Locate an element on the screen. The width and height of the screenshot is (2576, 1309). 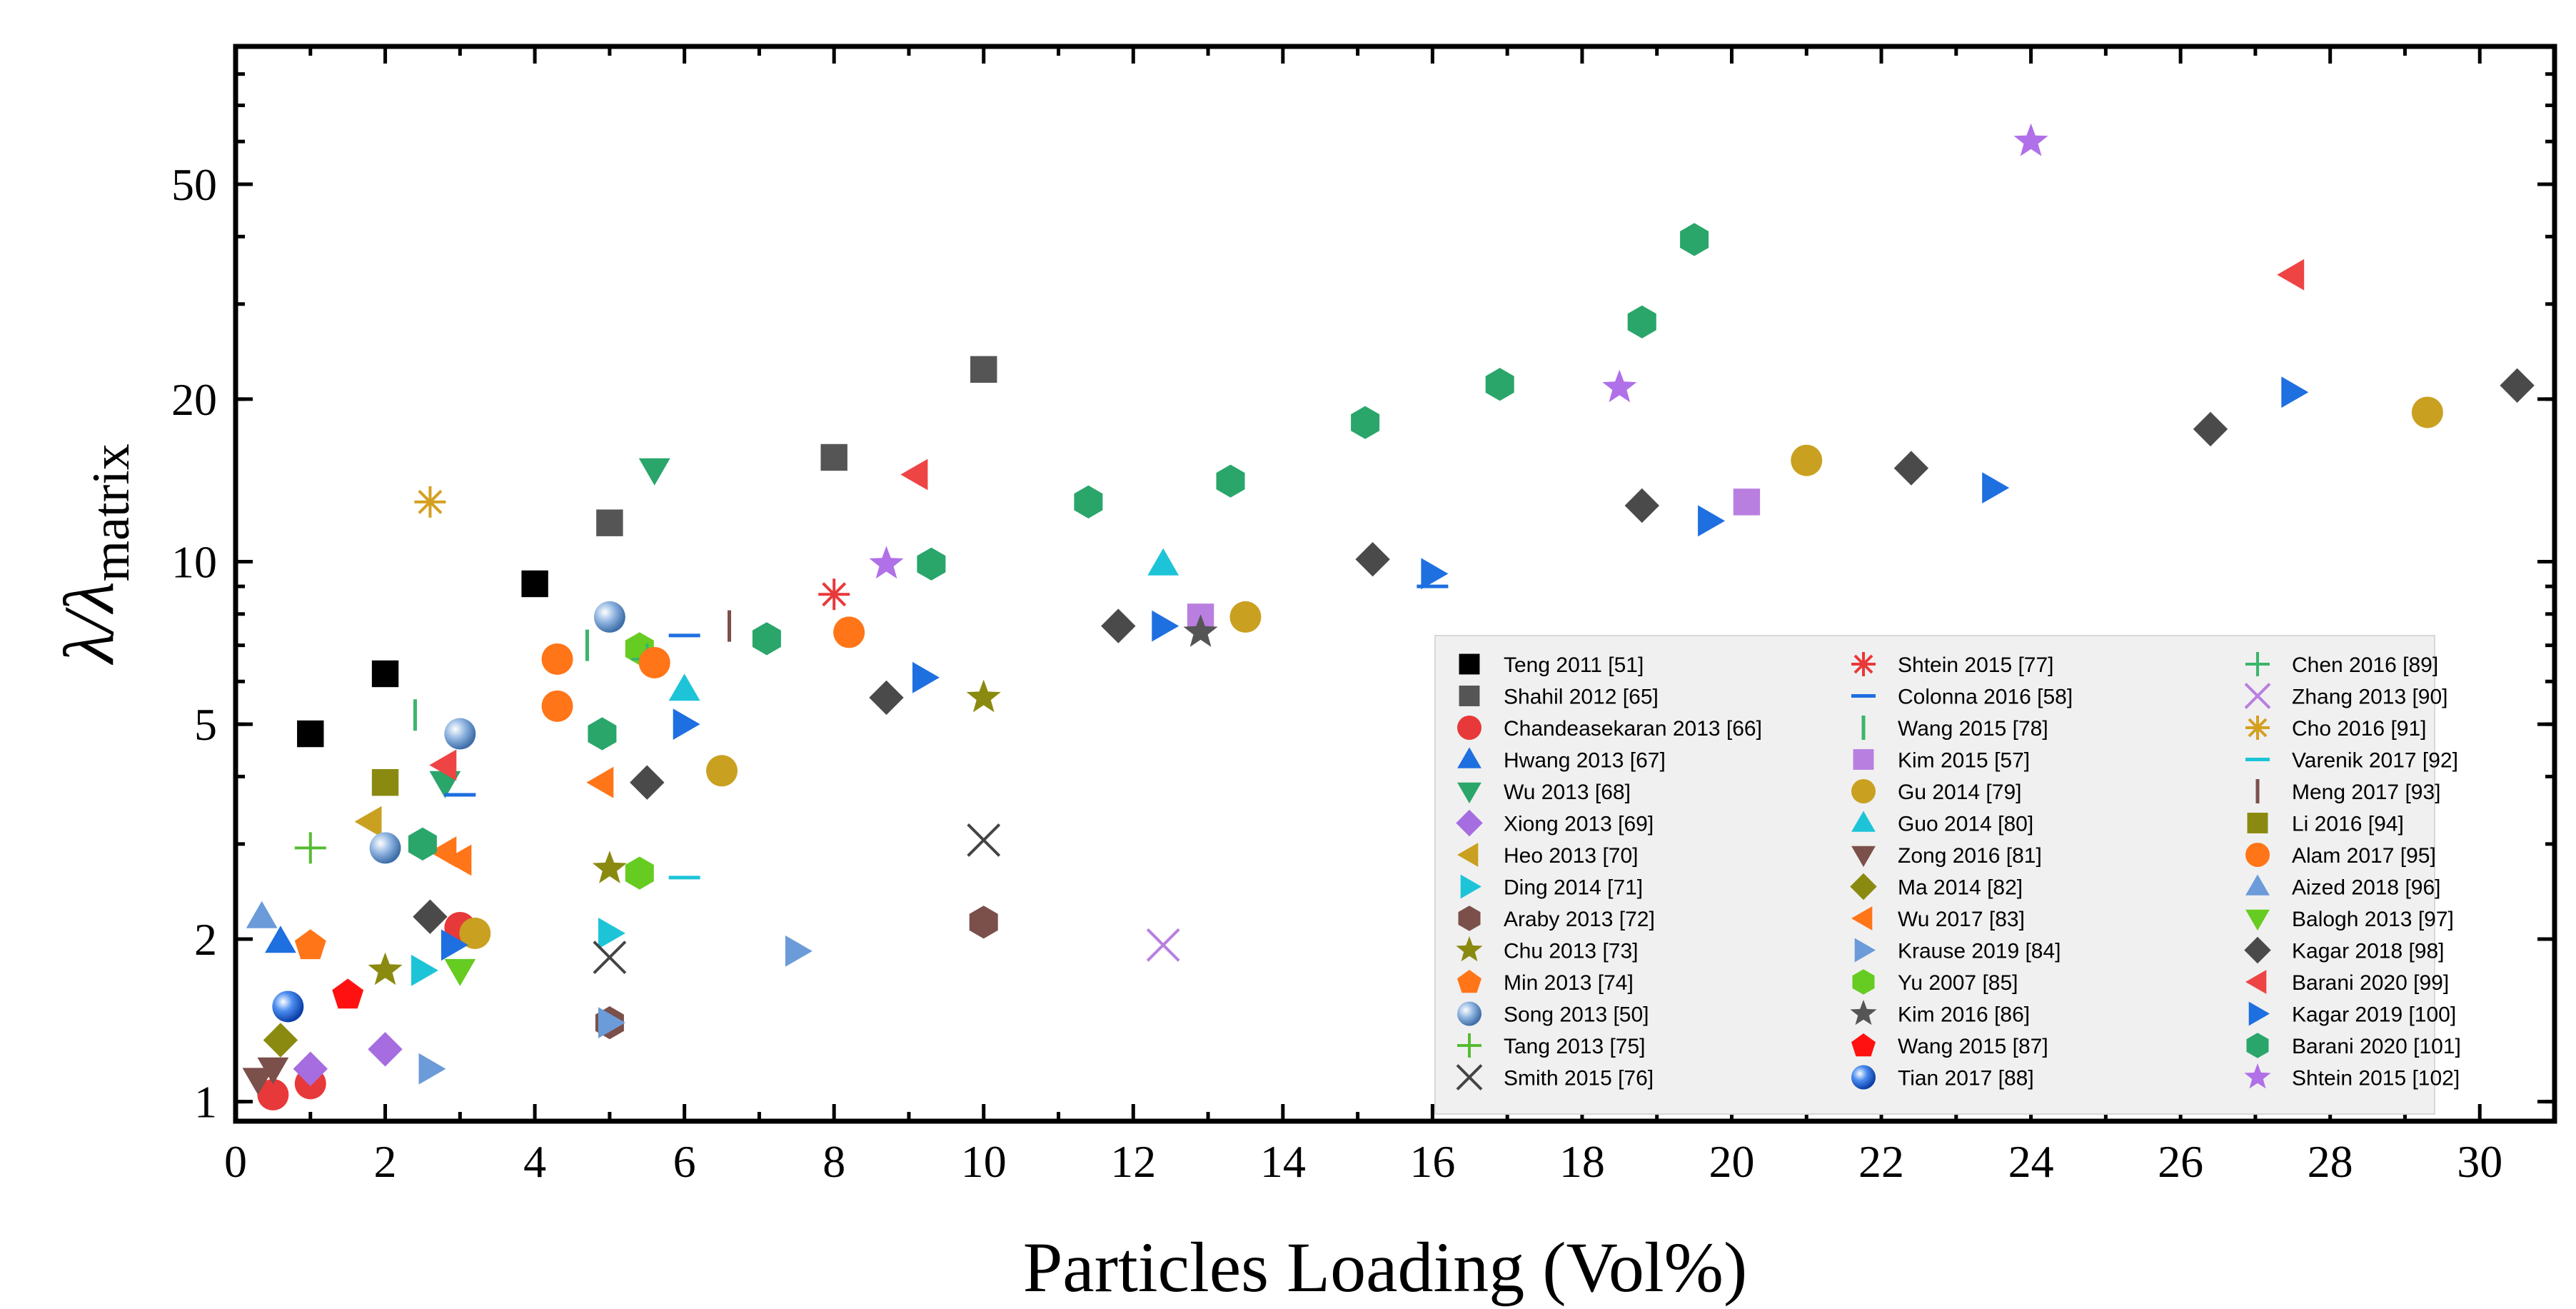
legend-item: Gu 2014 [79] is located at coordinates (1936, 791).